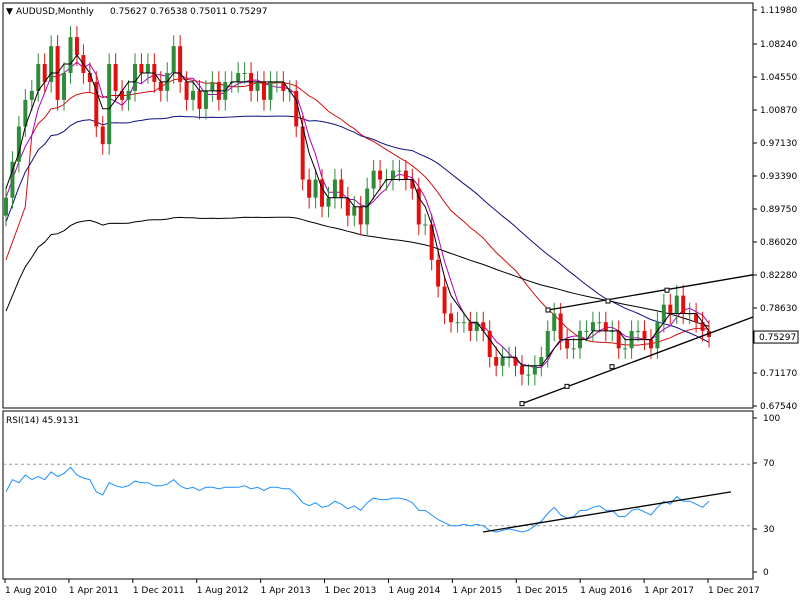 This screenshot has height=600, width=800. What do you see at coordinates (777, 338) in the screenshot?
I see `last-price-label: 0.75297` at bounding box center [777, 338].